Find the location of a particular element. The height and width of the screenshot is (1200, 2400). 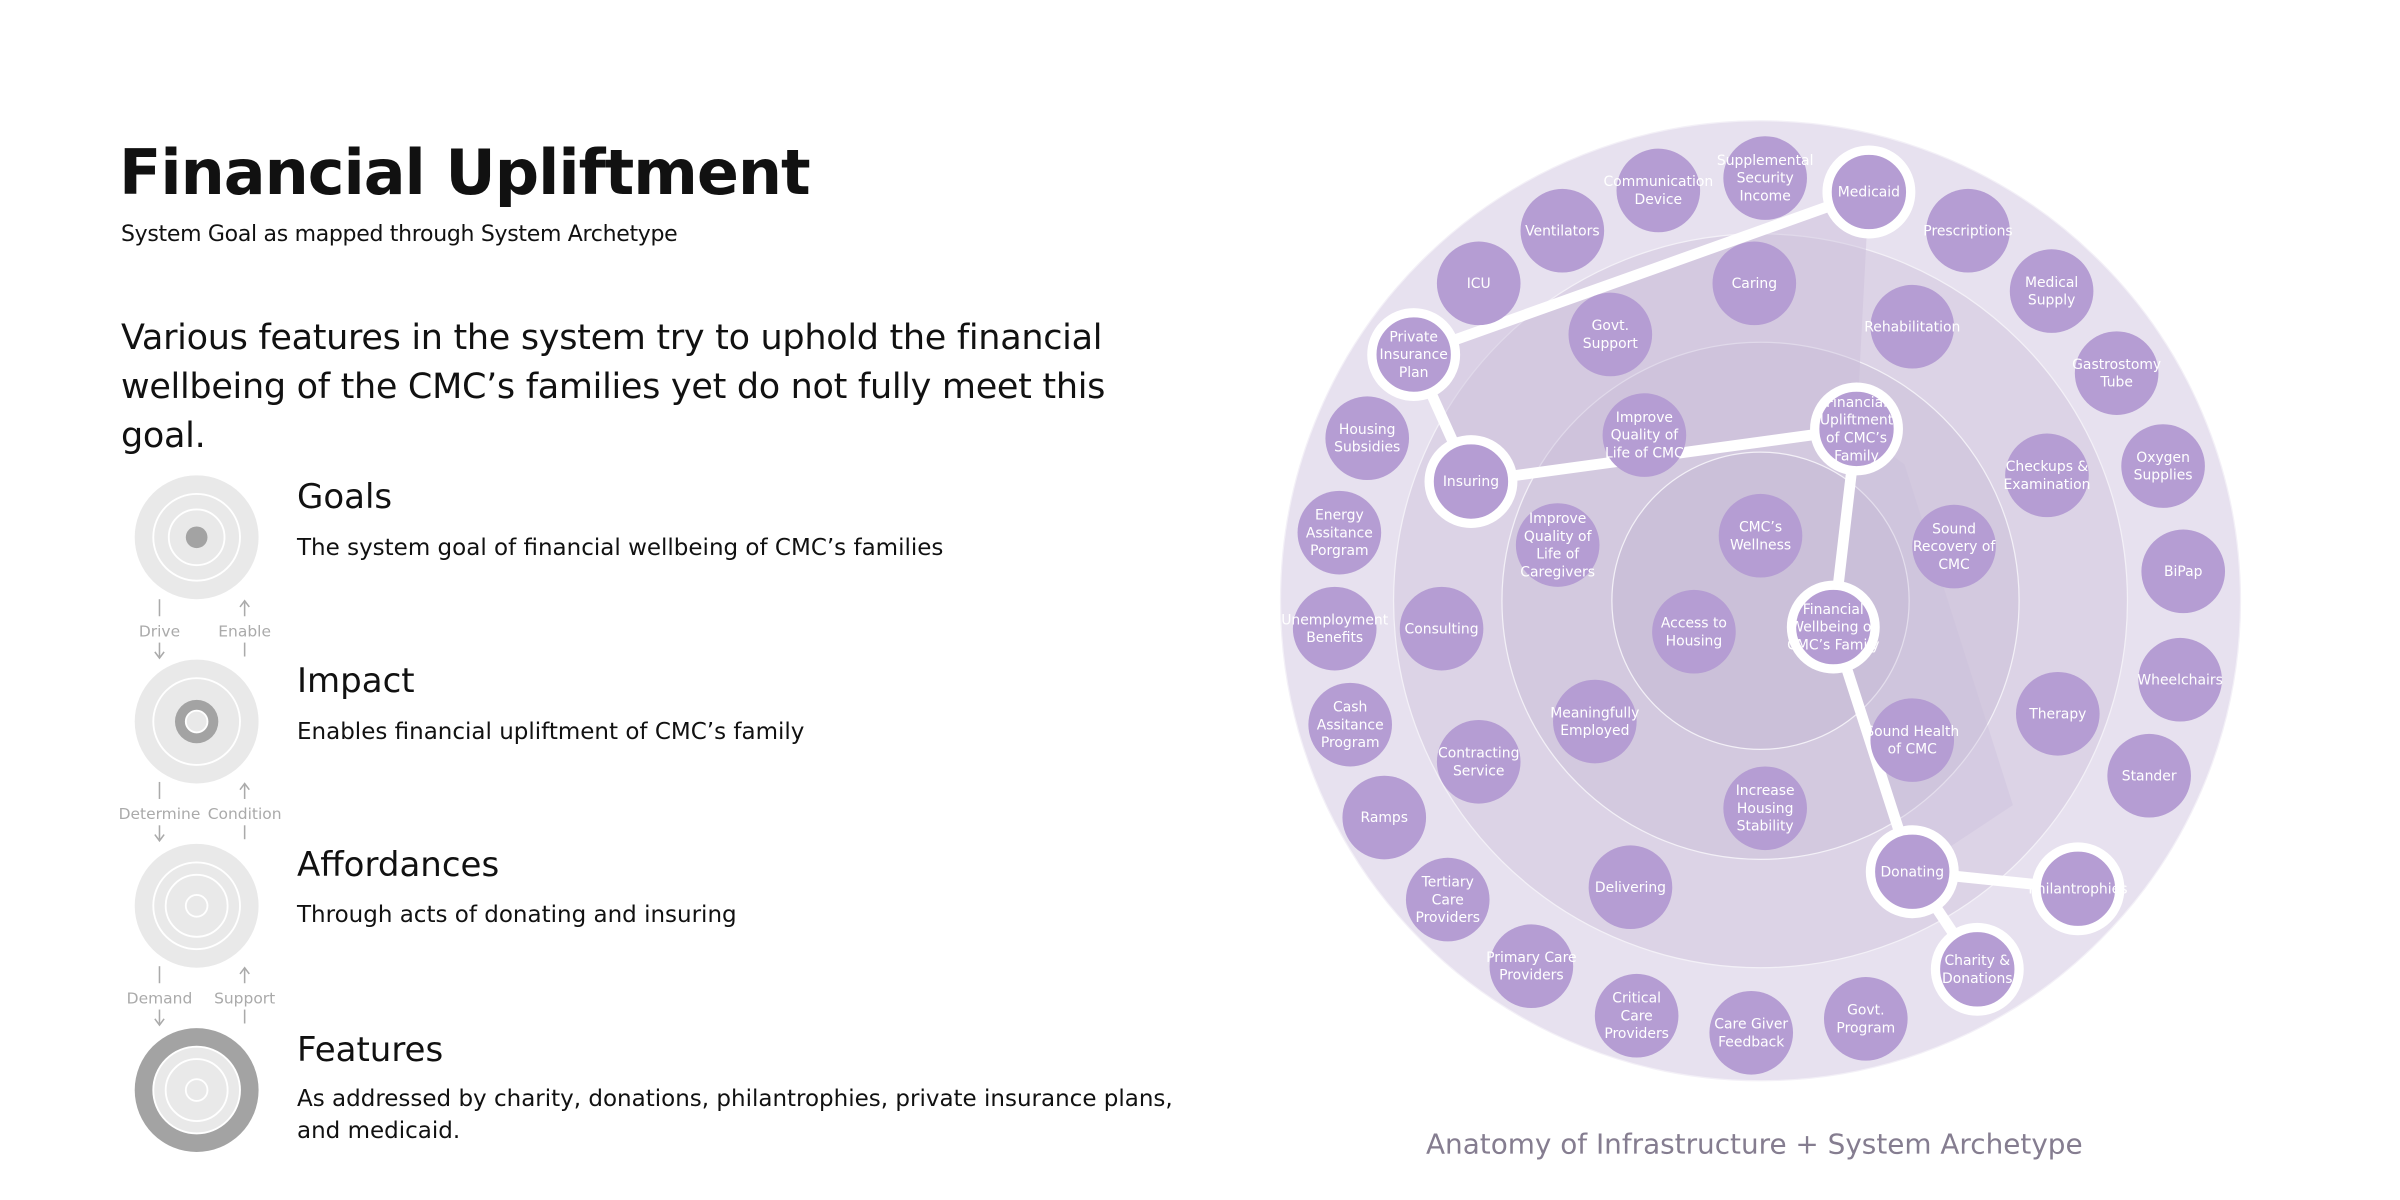

level-name: Impact is located at coordinates (356, 681).